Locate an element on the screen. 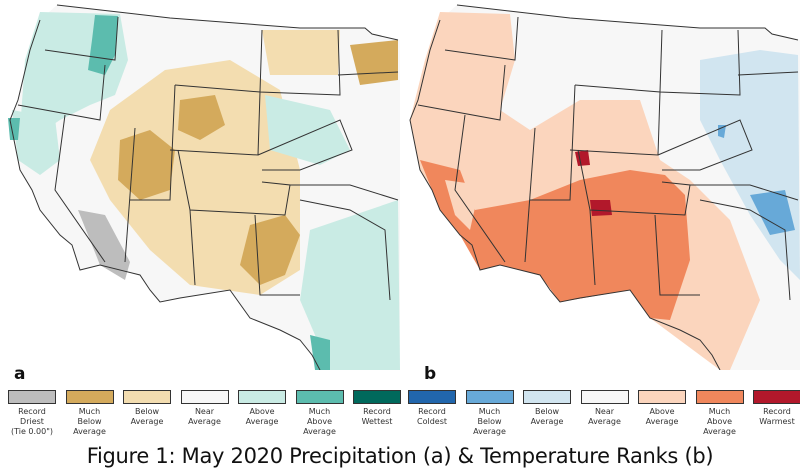  legend-label: Record Wettest is located at coordinates (377, 416).